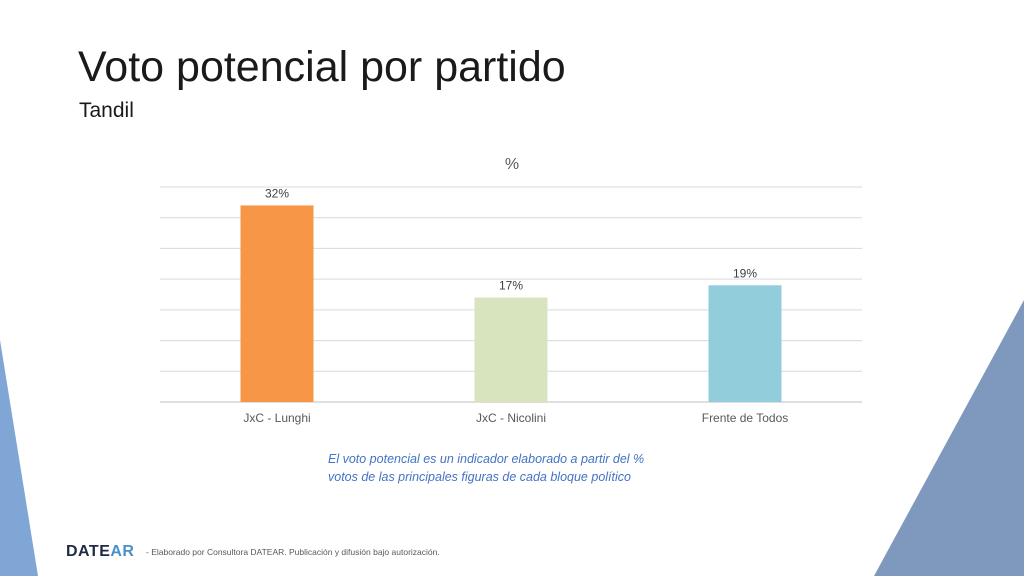 This screenshot has width=1024, height=576. I want to click on datear-logo: DATEAR, so click(100, 552).